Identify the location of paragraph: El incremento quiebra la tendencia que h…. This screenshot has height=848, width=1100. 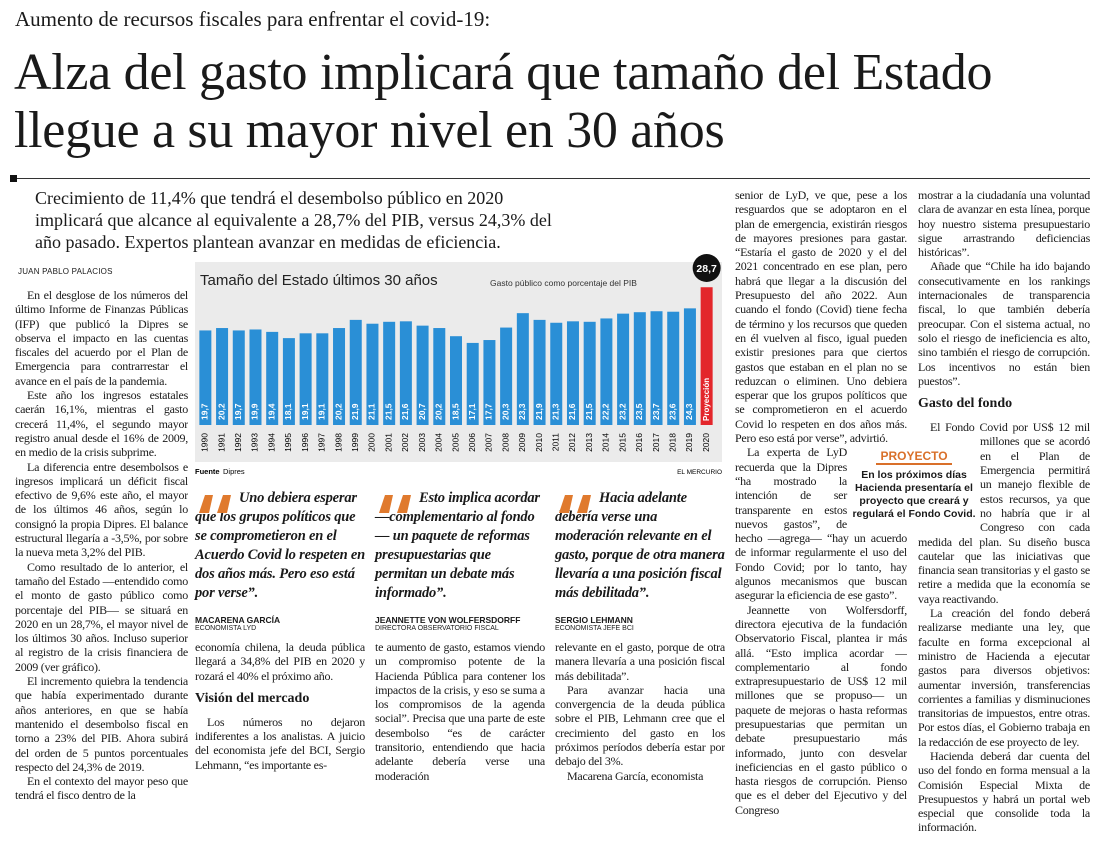
(101, 724).